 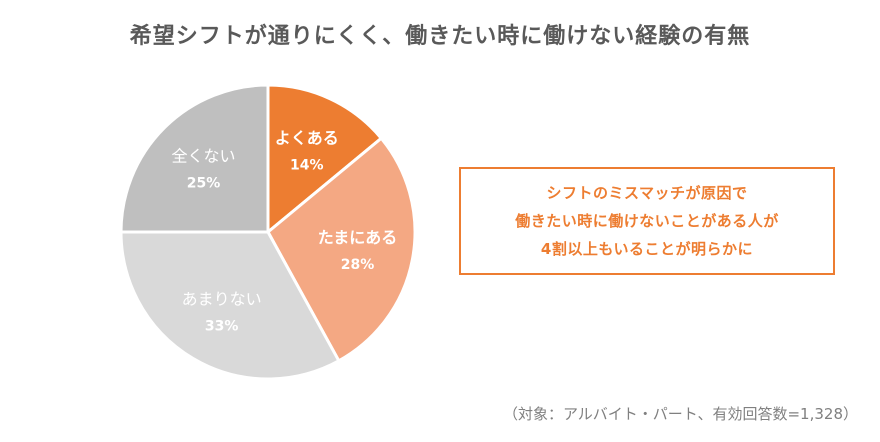 What do you see at coordinates (358, 237) in the screenshot?
I see `slice-label: たまにある` at bounding box center [358, 237].